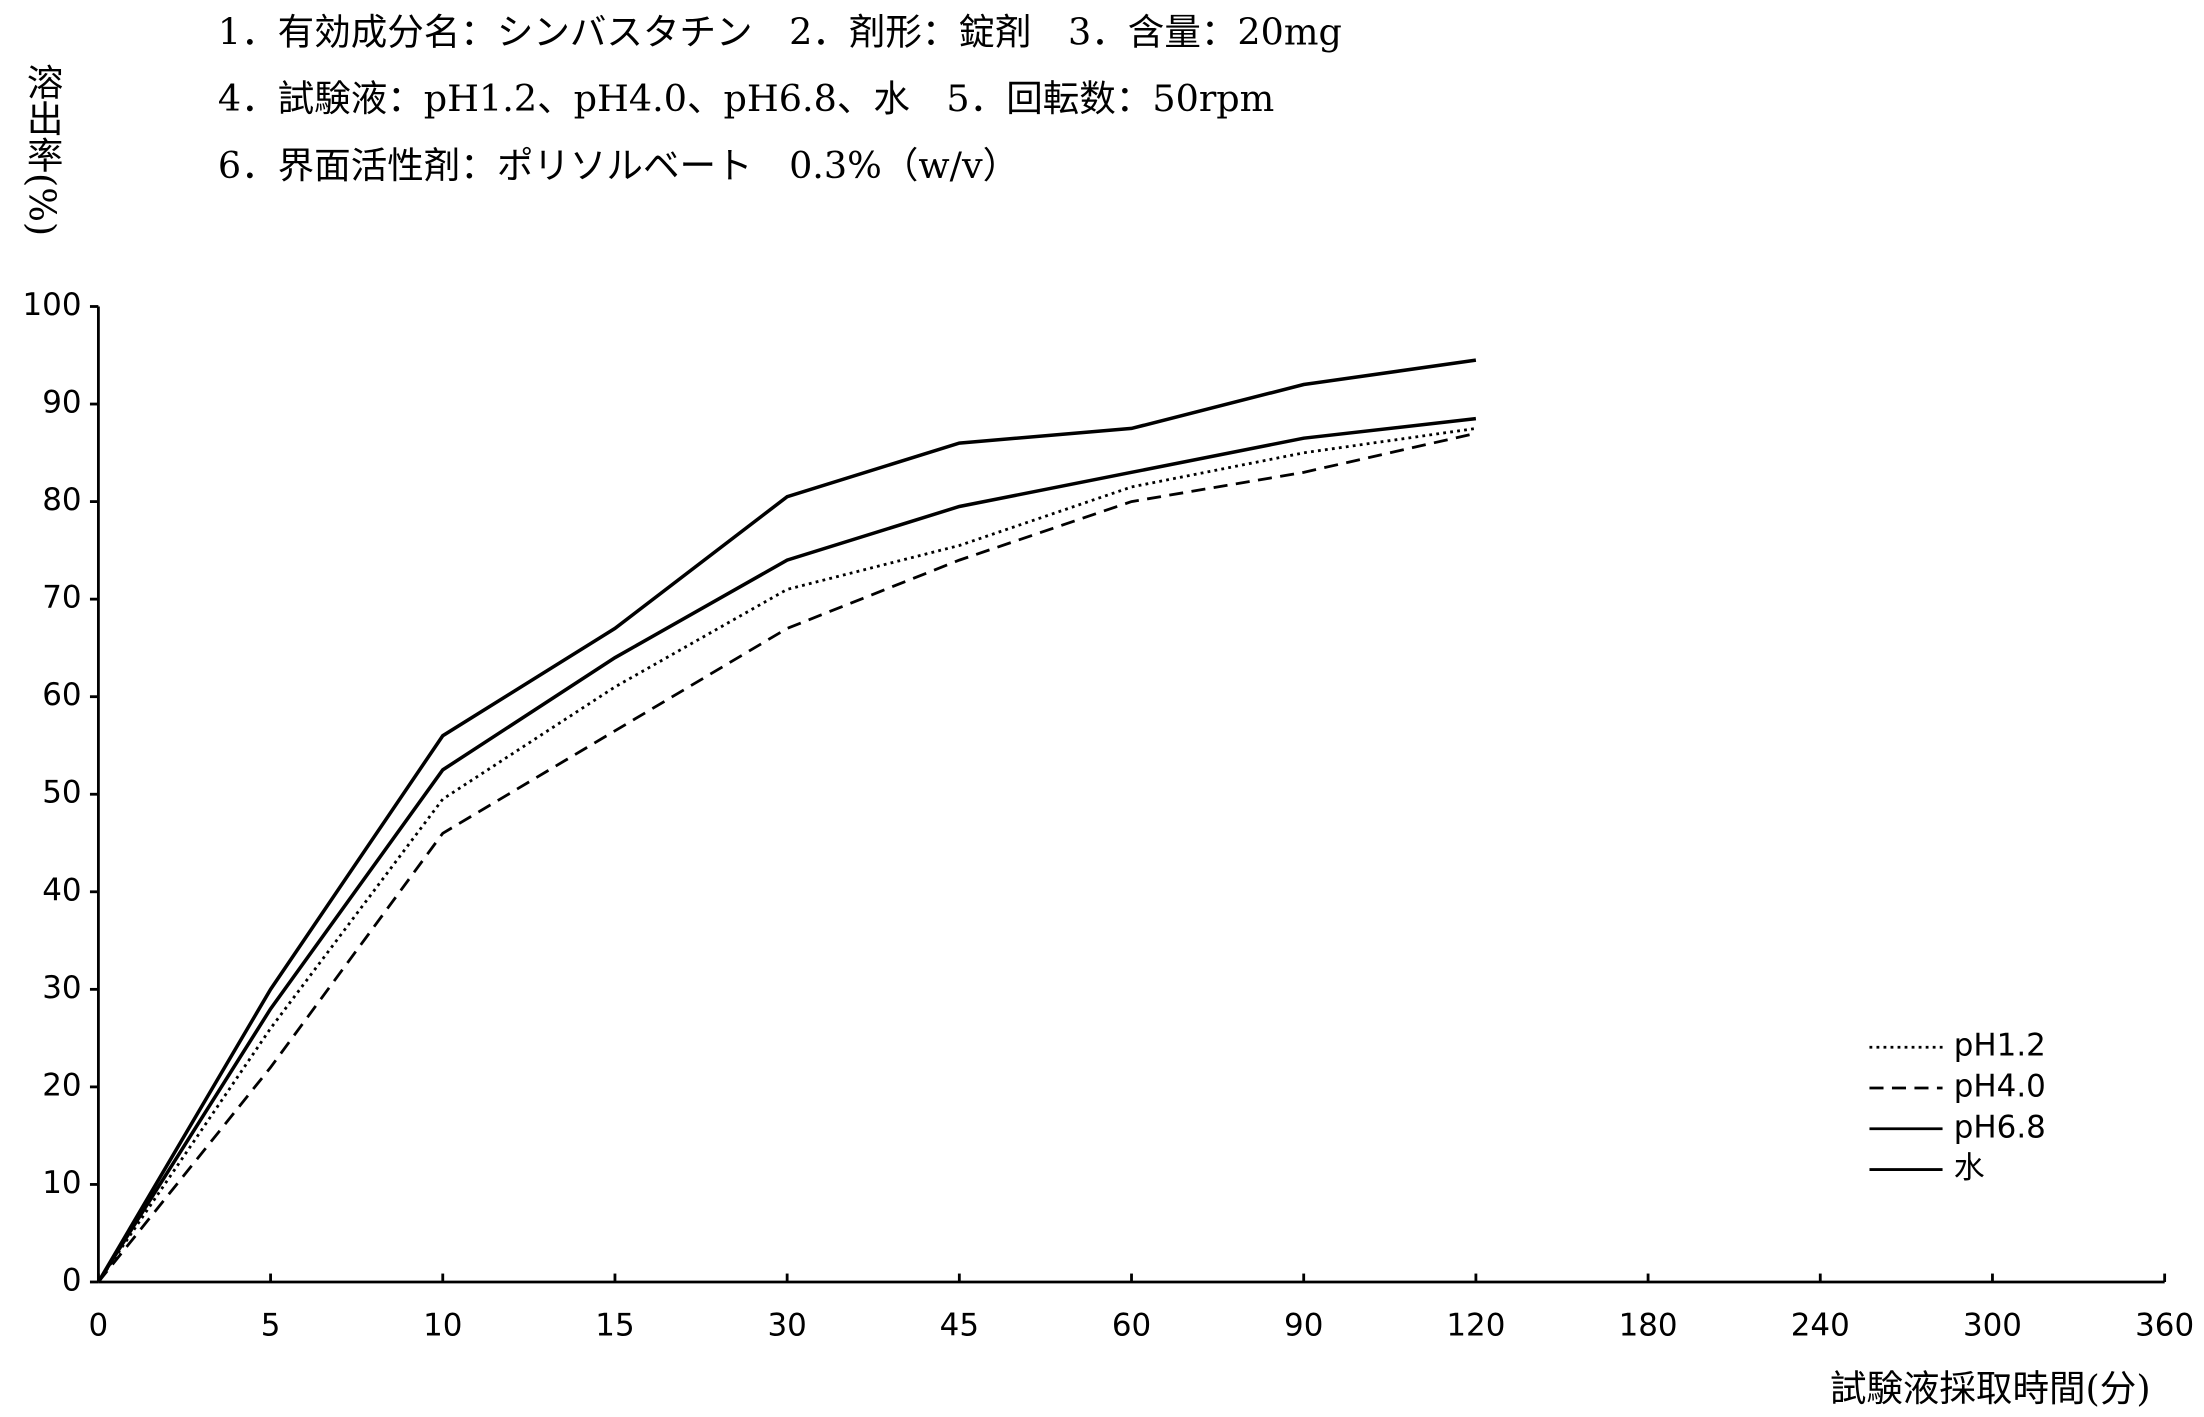  Describe the element at coordinates (52, 305) in the screenshot. I see `y-tick-label: 100` at that location.